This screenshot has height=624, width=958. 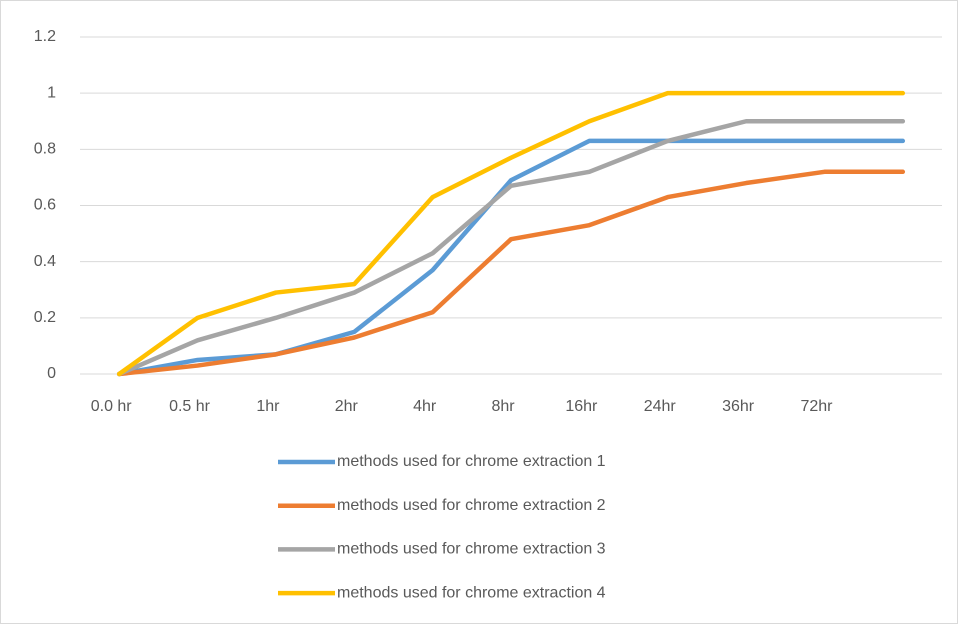 What do you see at coordinates (425, 406) in the screenshot?
I see `x-tick-label: 4hr` at bounding box center [425, 406].